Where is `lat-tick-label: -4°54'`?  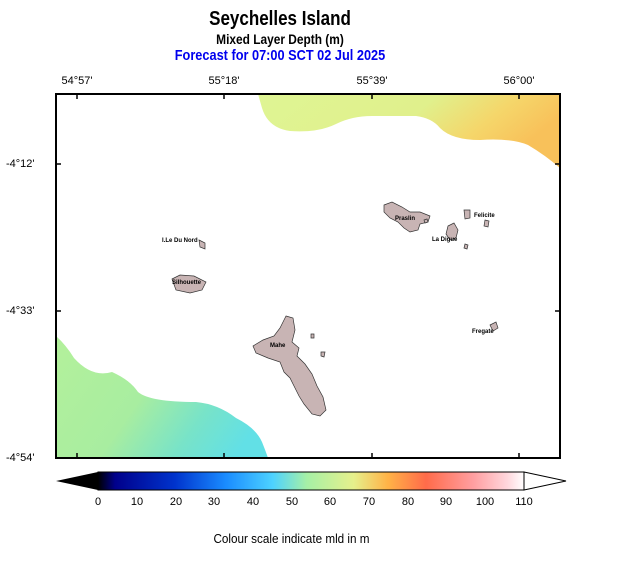 lat-tick-label: -4°54' is located at coordinates (20, 458).